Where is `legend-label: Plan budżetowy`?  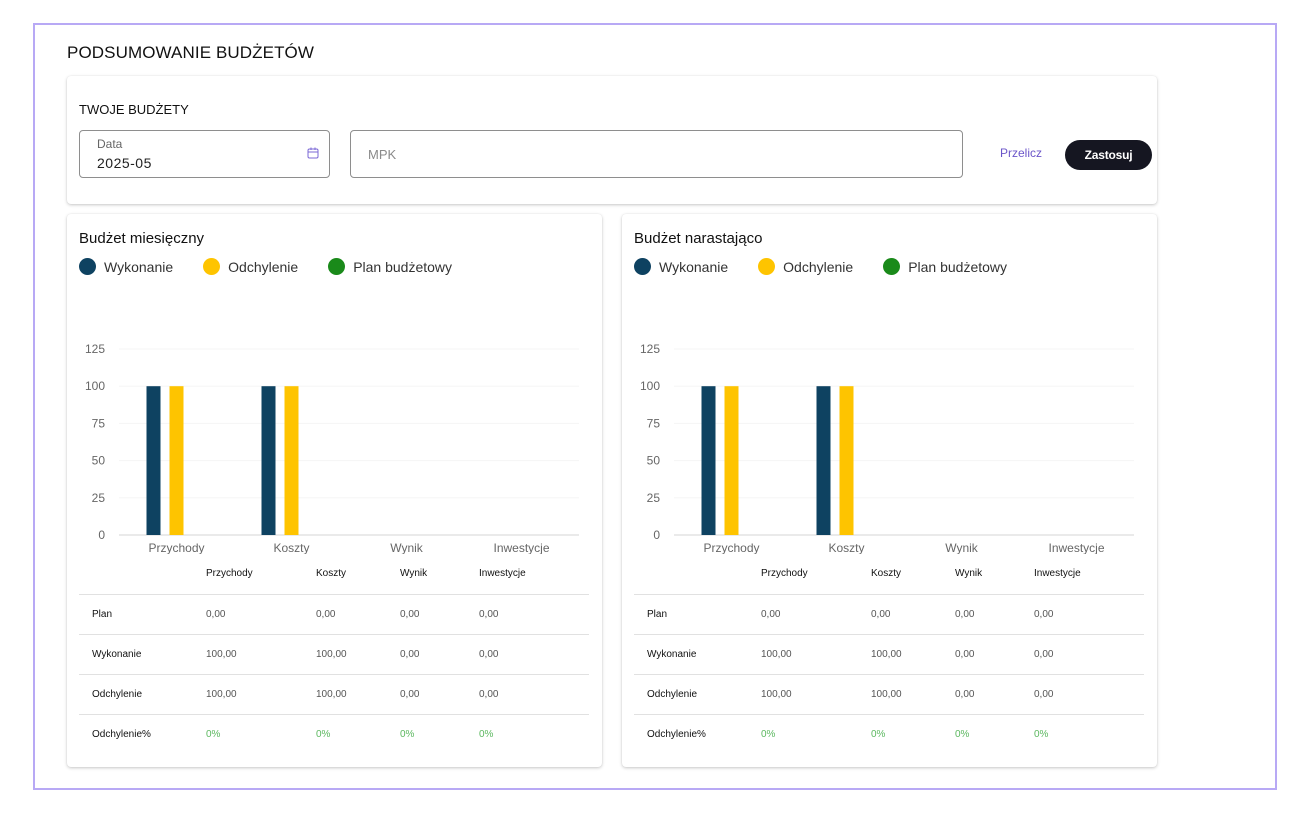 legend-label: Plan budżetowy is located at coordinates (403, 266).